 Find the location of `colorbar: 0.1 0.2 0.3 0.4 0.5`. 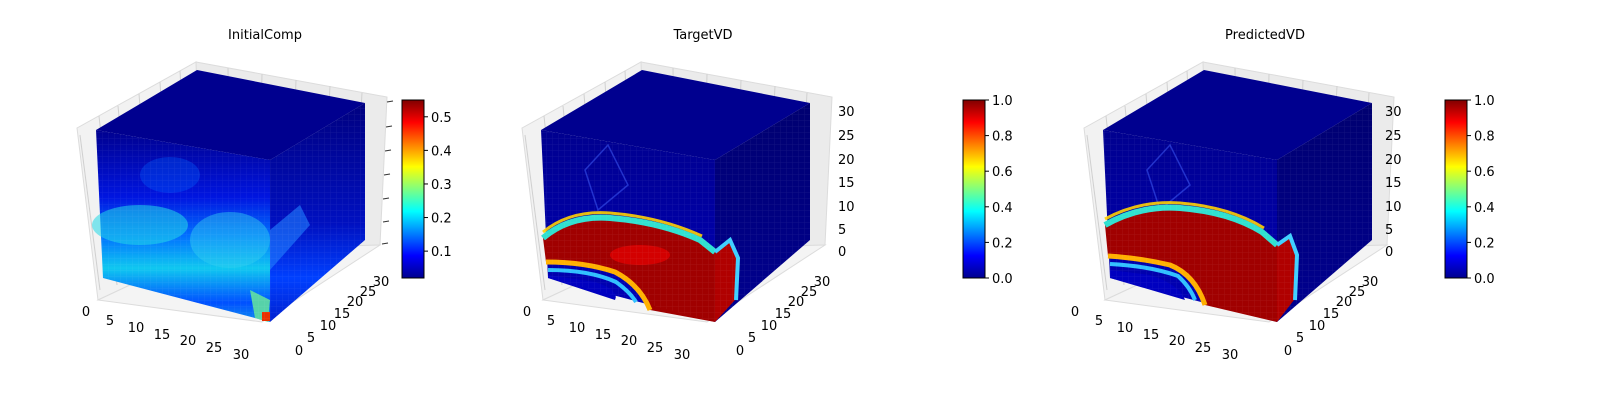

colorbar: 0.1 0.2 0.3 0.4 0.5 is located at coordinates (426, 189).